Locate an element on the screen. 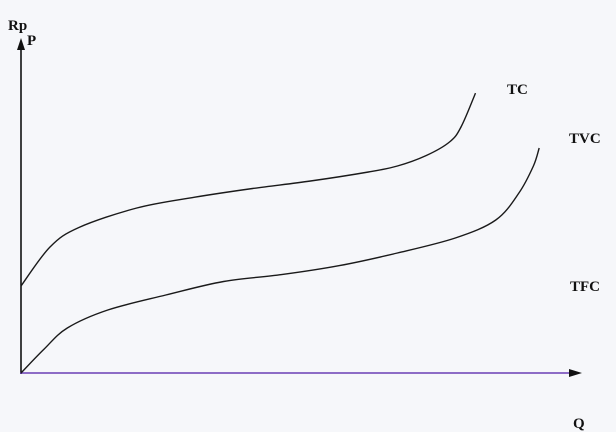  y-axis-label: P is located at coordinates (31, 41).